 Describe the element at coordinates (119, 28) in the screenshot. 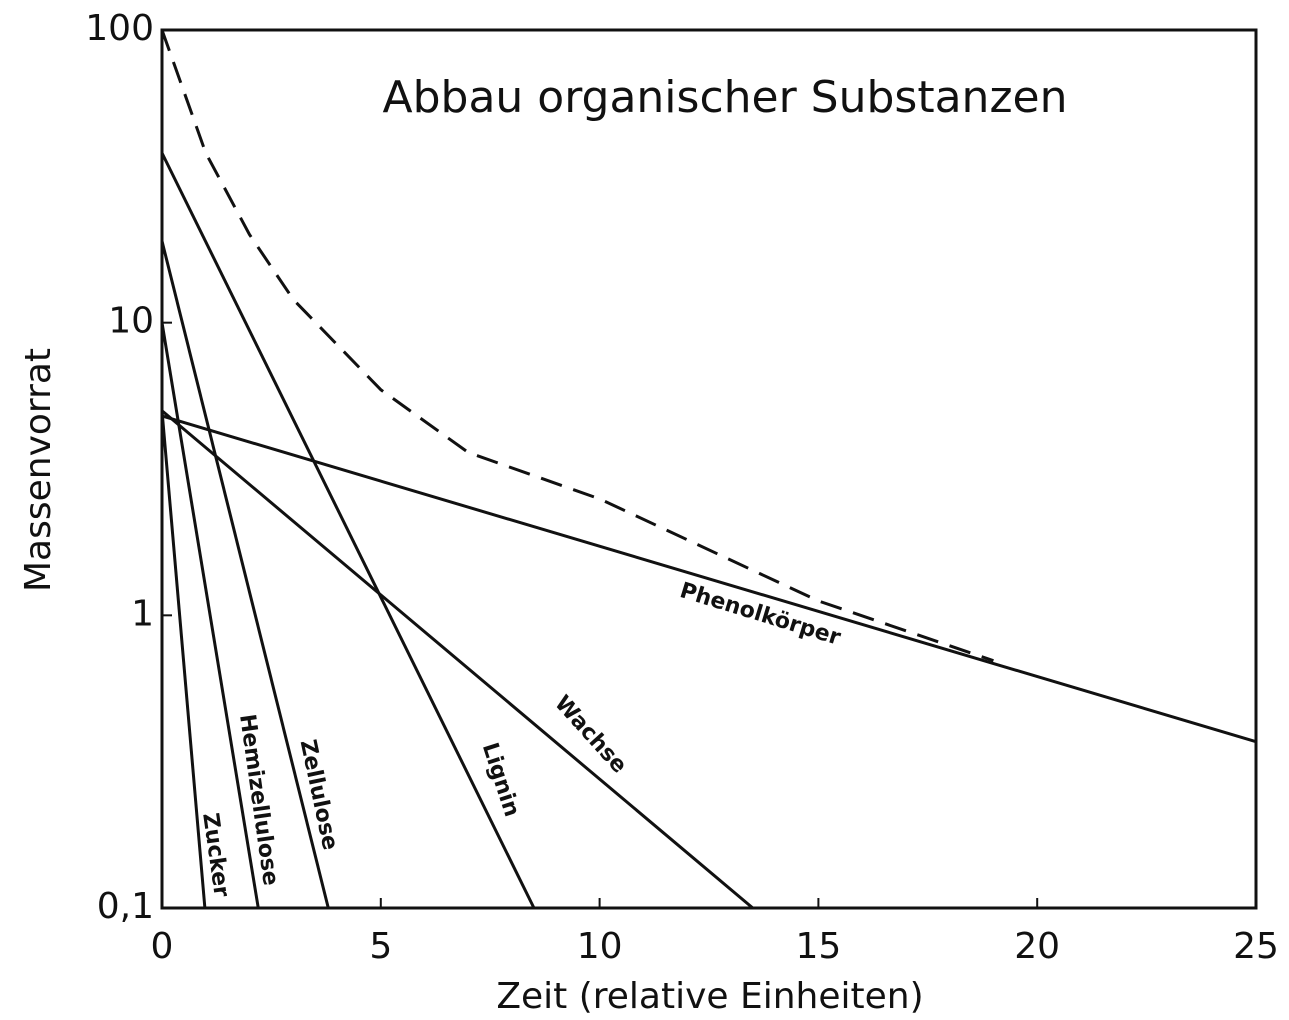

I see `y-tick-label: 100` at that location.